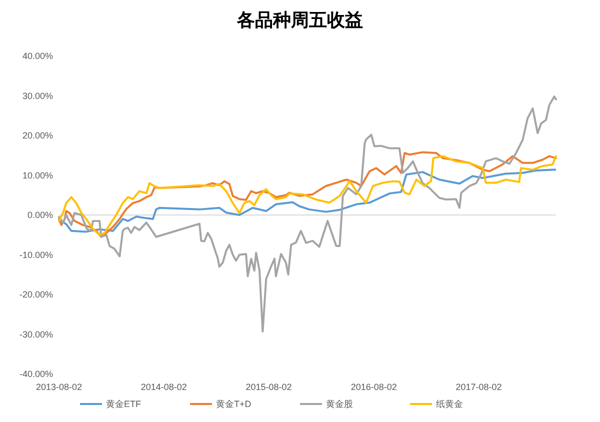 The height and width of the screenshot is (422, 600). I want to click on x-tick-label: 2016-08-02, so click(373, 387).